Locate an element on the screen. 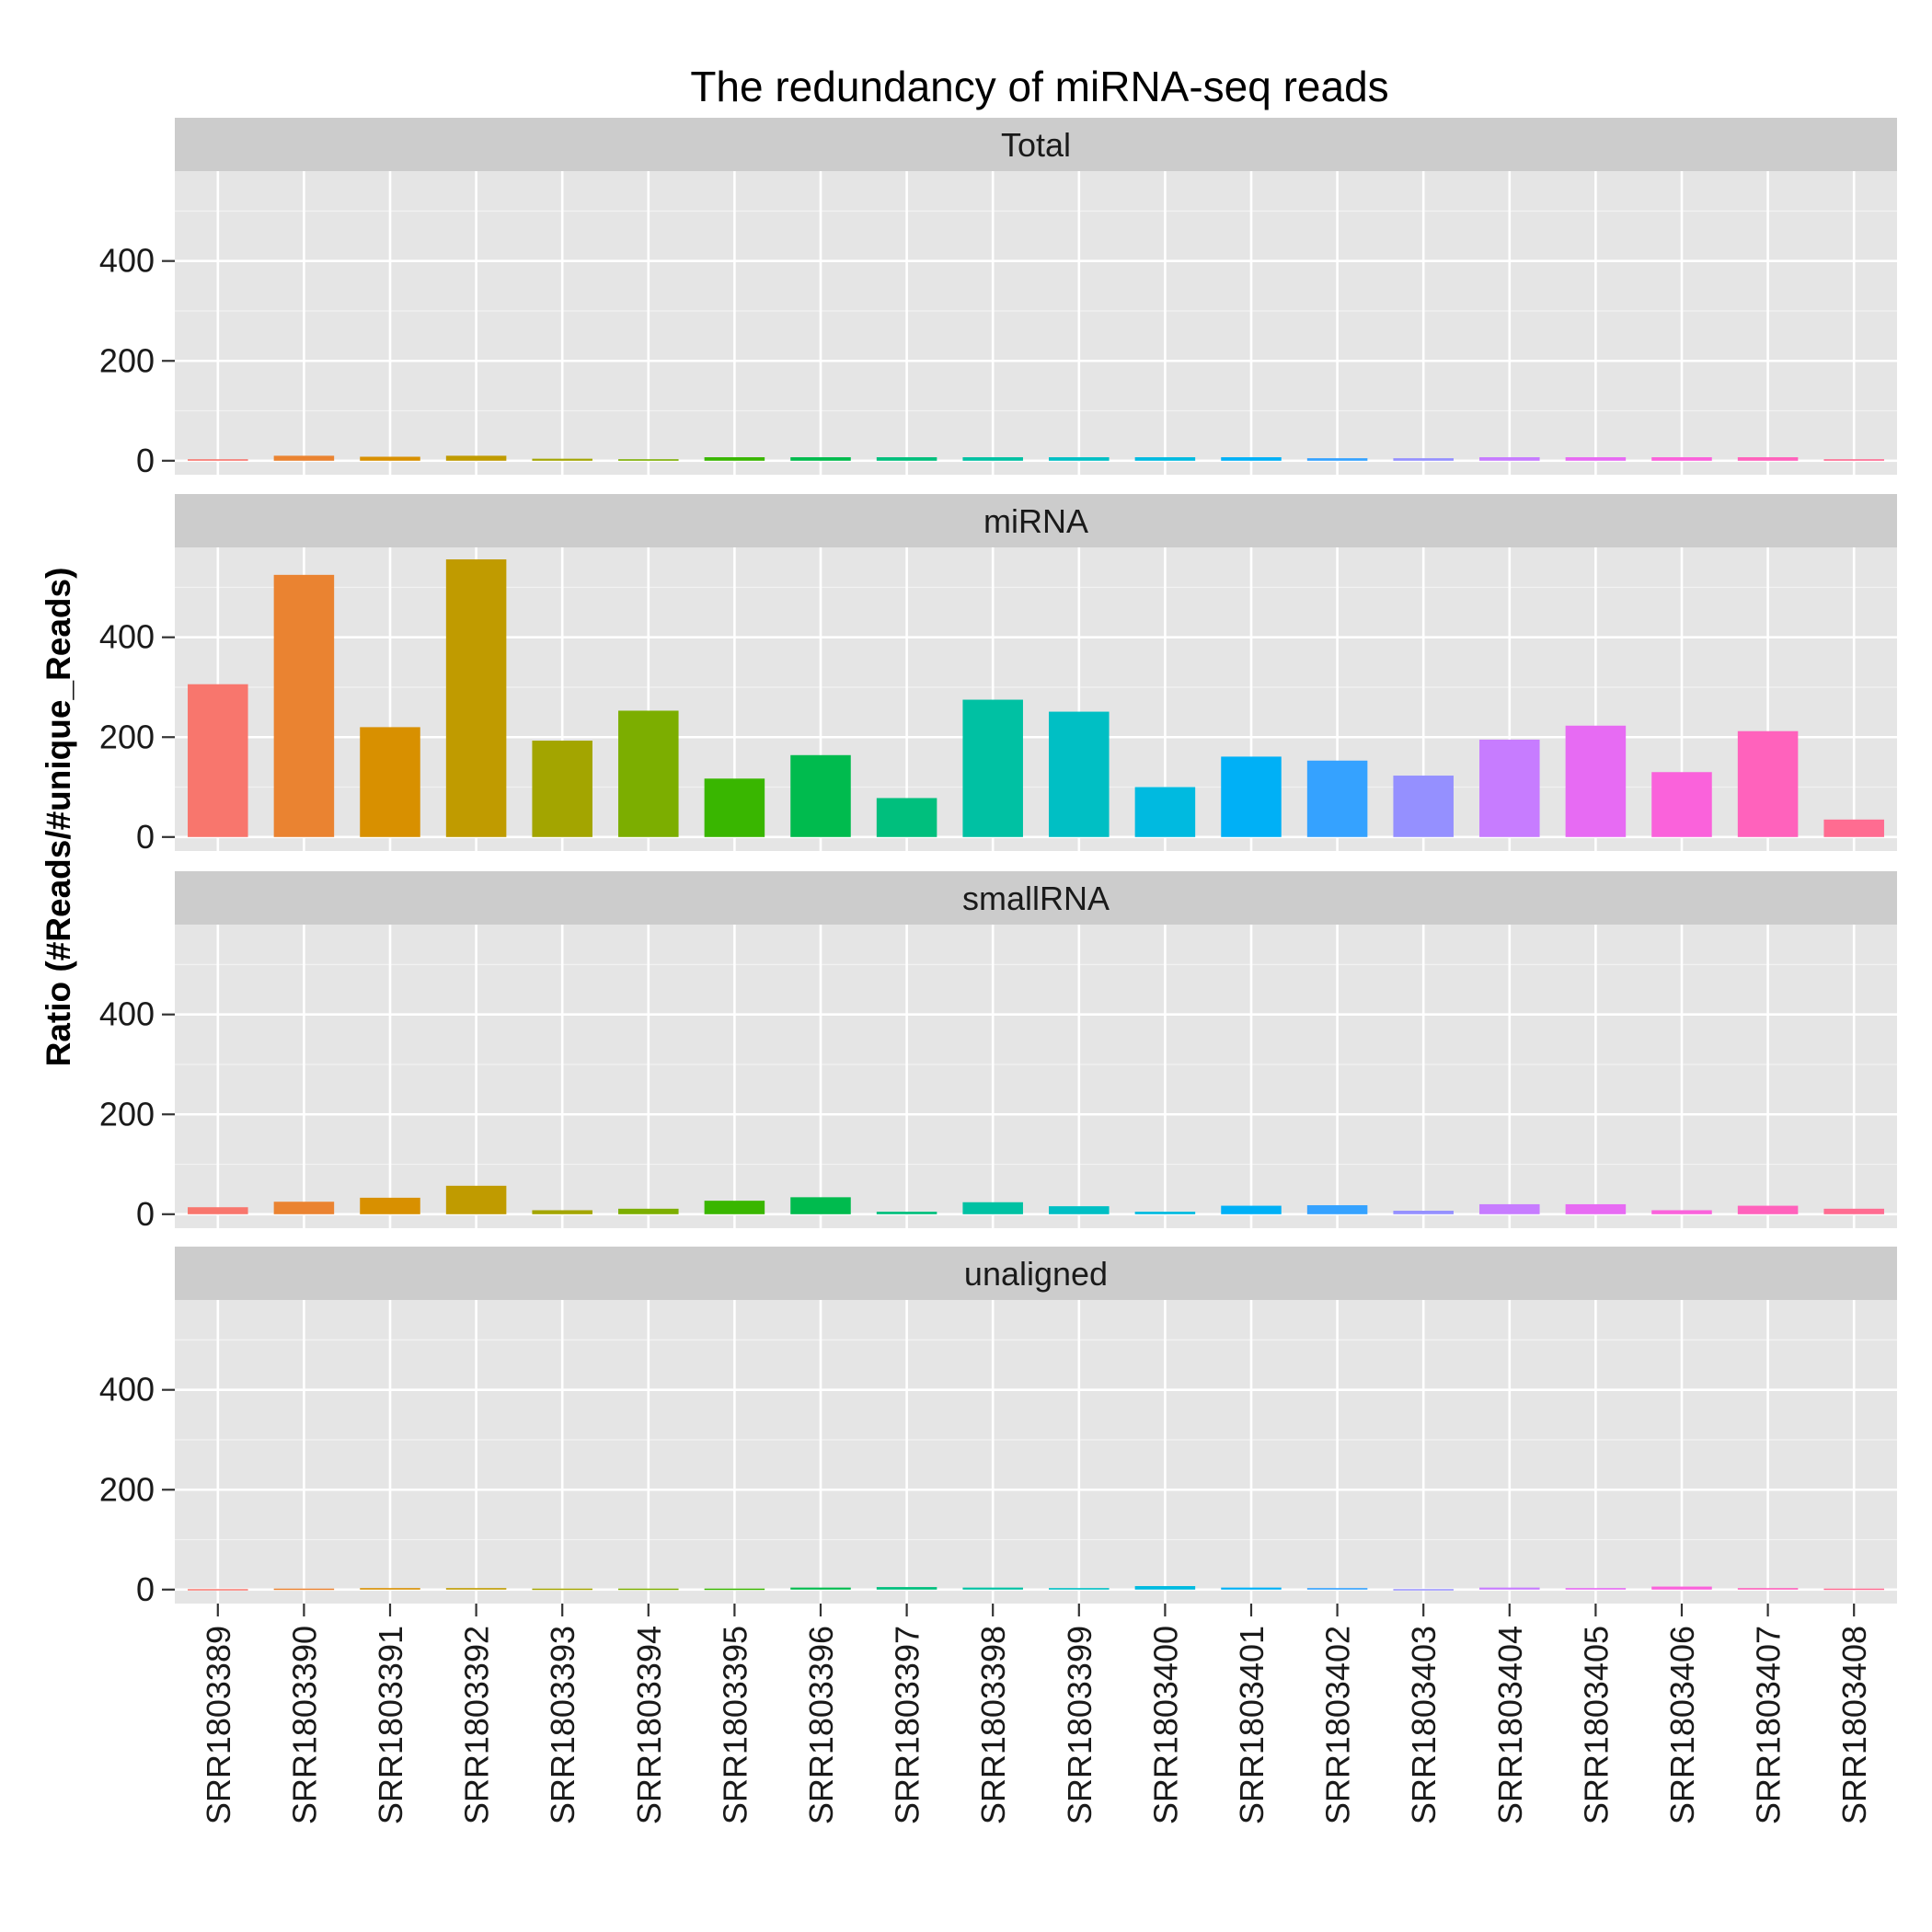 Image resolution: width=1932 pixels, height=1932 pixels. bar-smallRNA-SRR1803400 is located at coordinates (1165, 1213).